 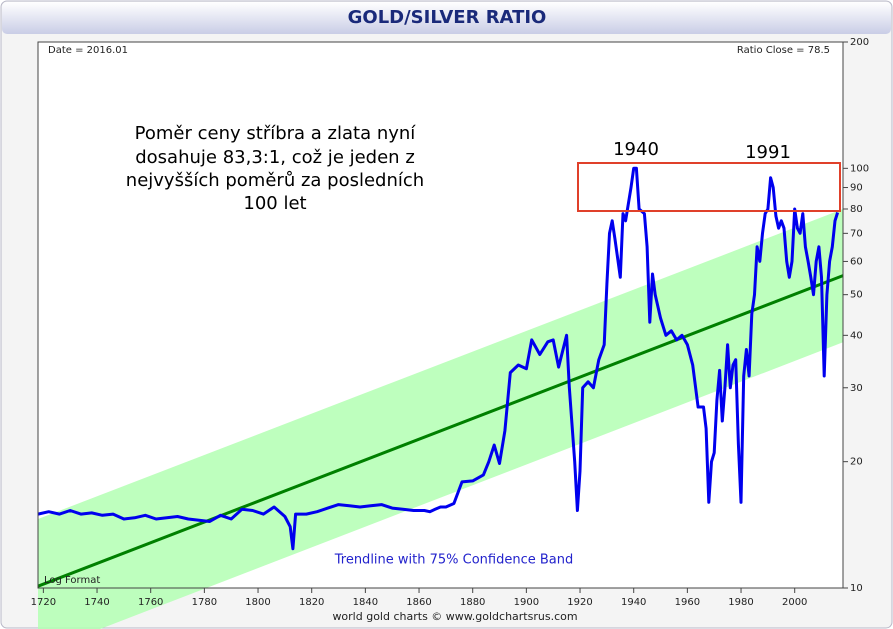 I want to click on y-tick-label: 10, so click(x=856, y=588).